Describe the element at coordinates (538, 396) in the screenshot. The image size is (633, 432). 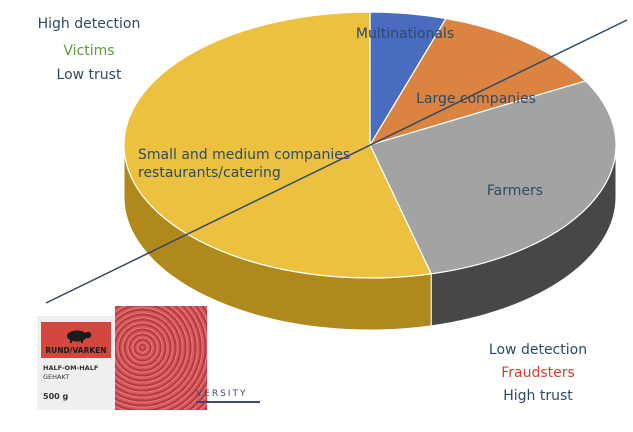
I see `high-trust-label: High trust` at that location.